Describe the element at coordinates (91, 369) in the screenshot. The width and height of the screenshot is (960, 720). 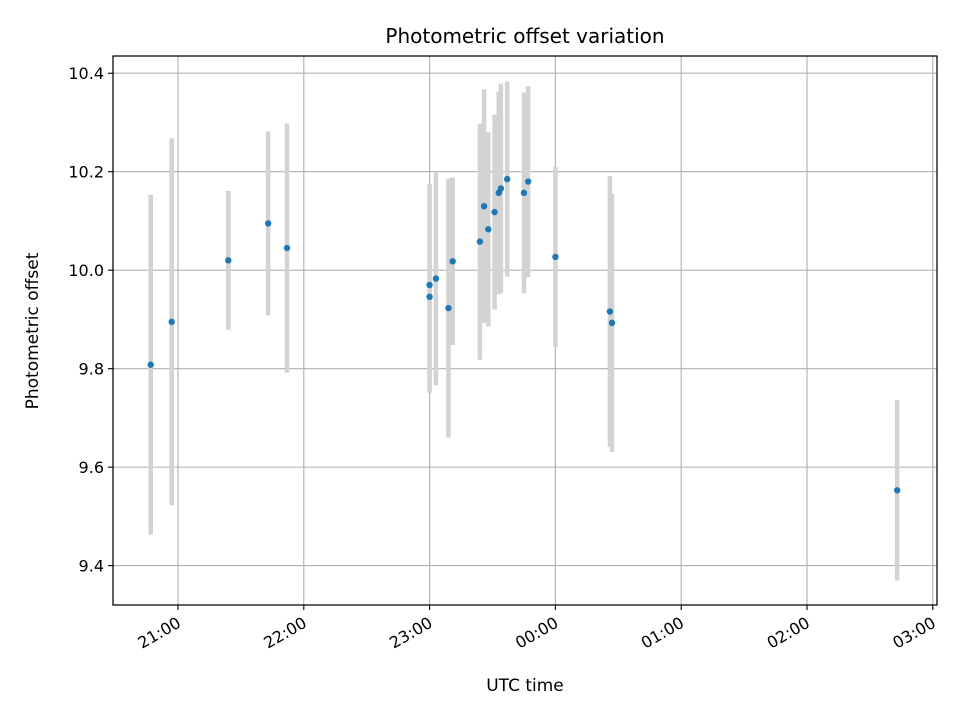
I see `y-tick-label: 9.8` at that location.